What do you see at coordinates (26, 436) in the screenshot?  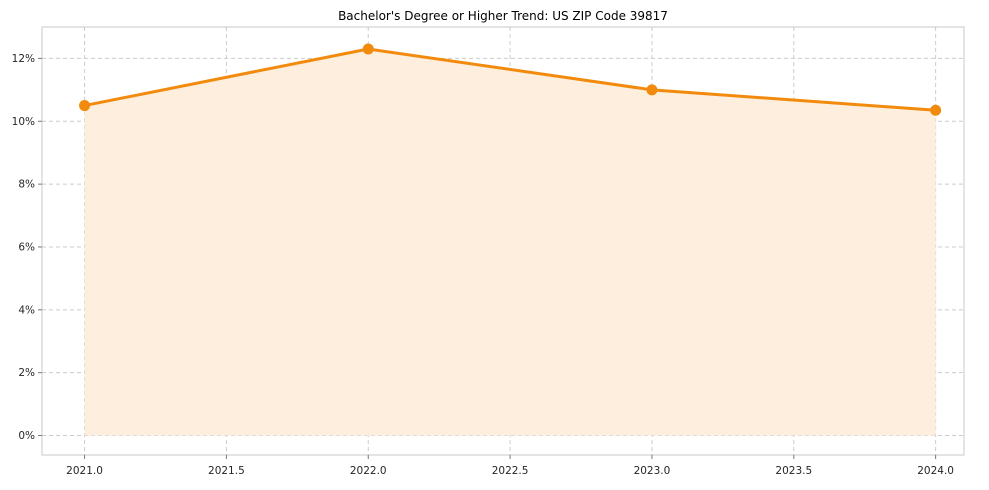 I see `y-tick-label: 0%` at bounding box center [26, 436].